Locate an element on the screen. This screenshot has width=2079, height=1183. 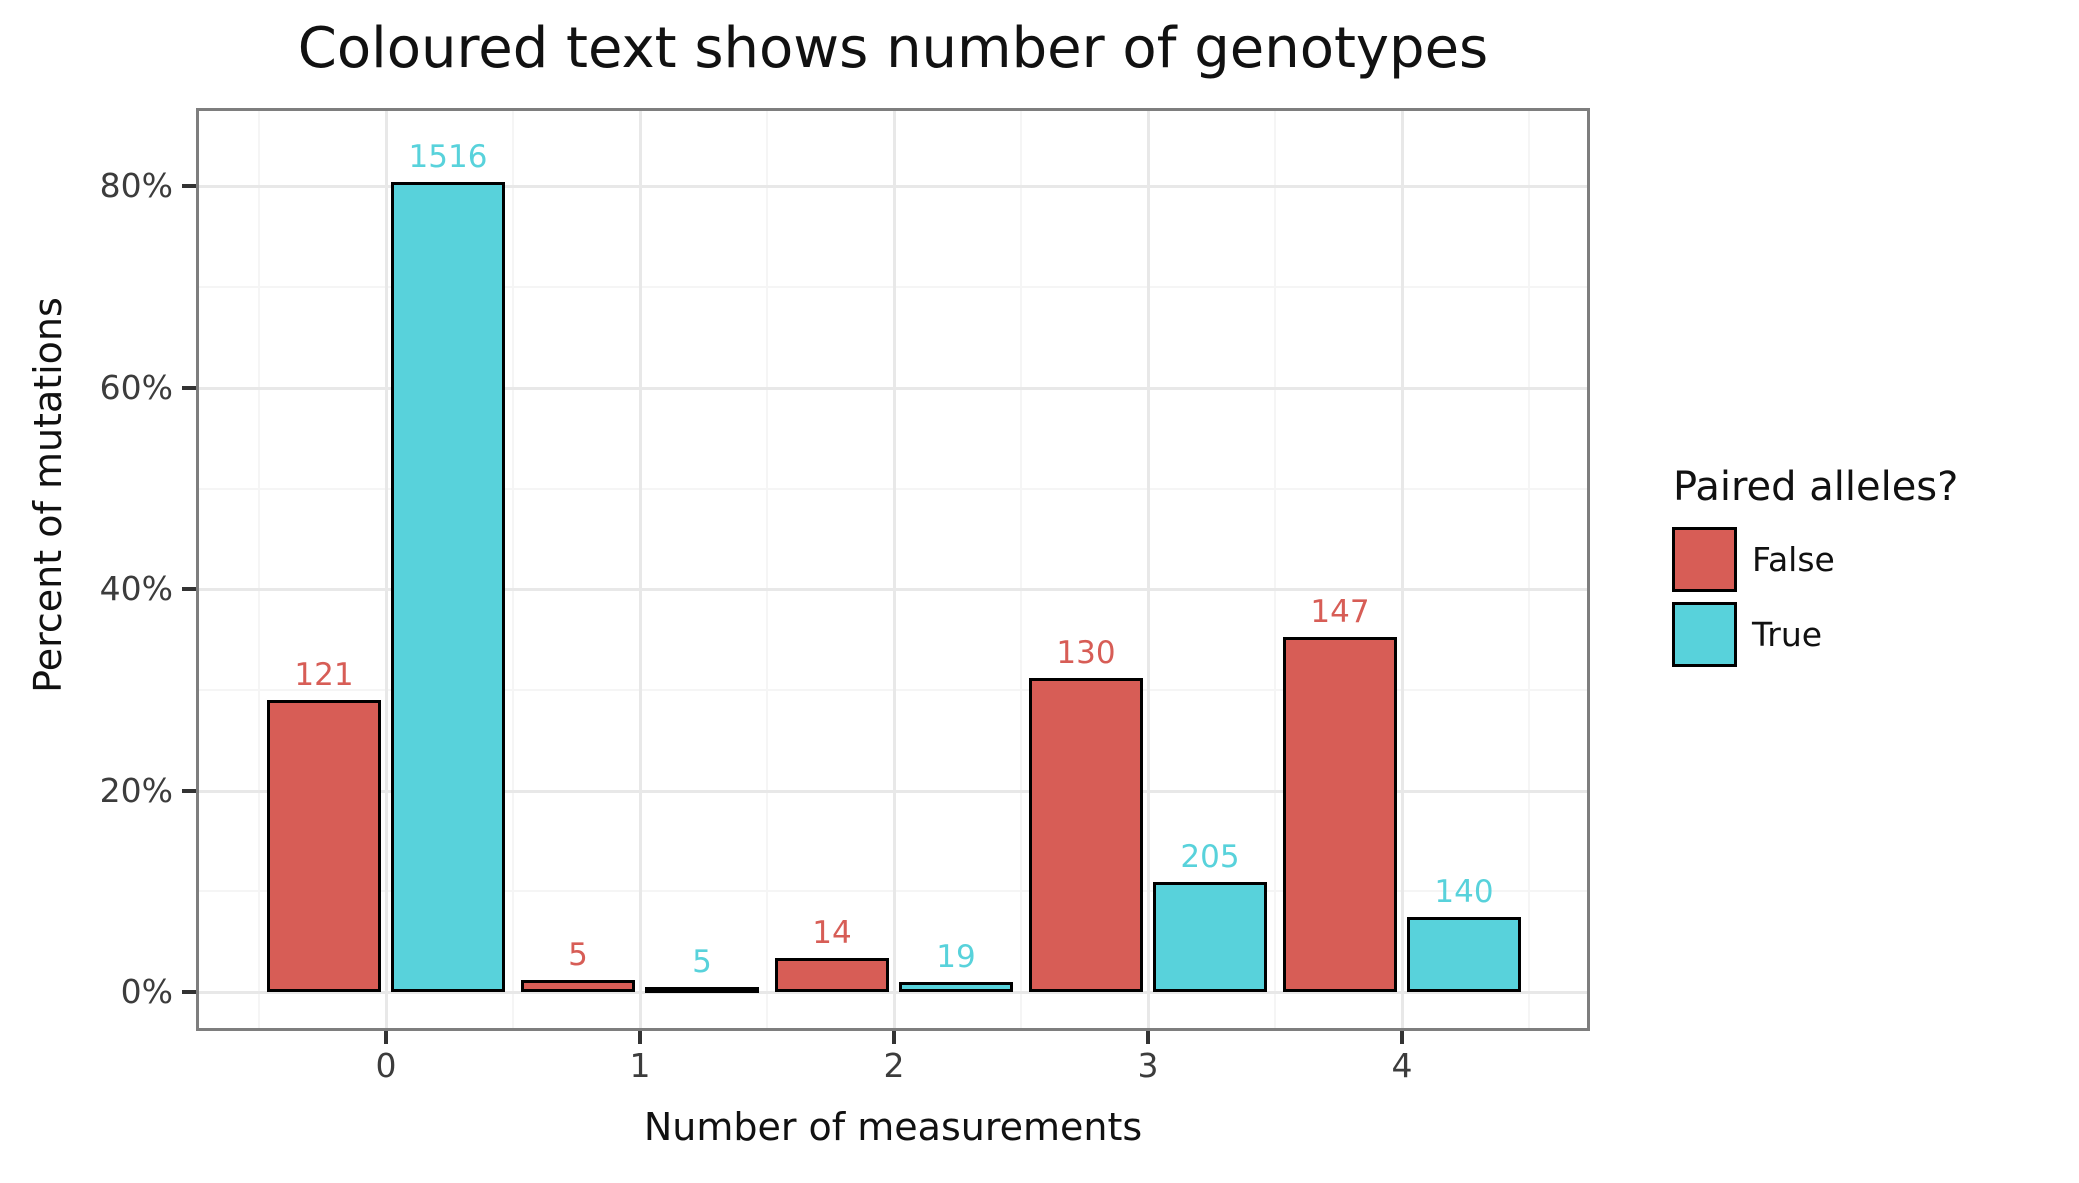
legend-label-true: True is located at coordinates (1787, 634).